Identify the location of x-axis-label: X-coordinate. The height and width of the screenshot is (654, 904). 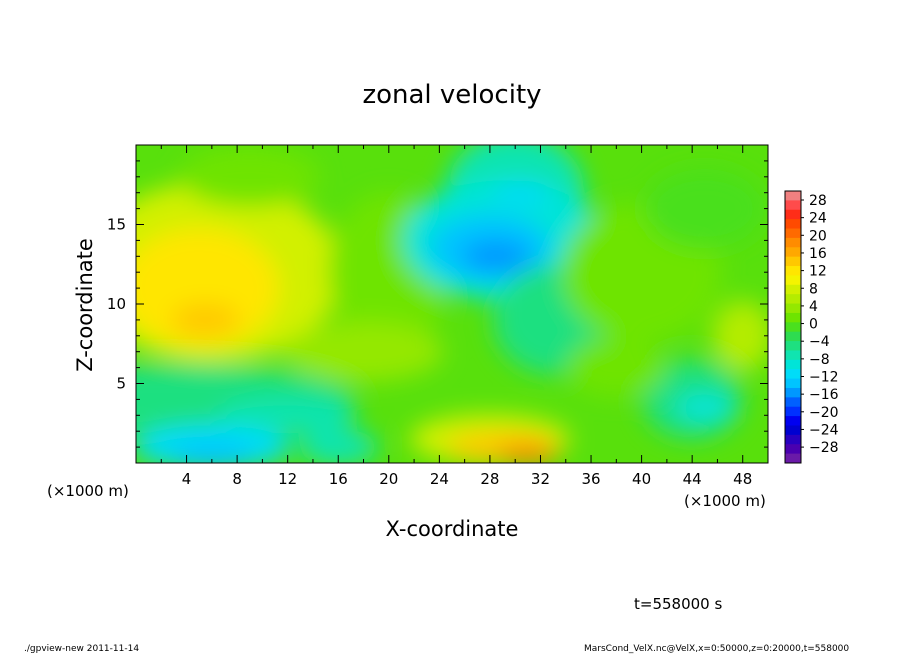
(452, 529).